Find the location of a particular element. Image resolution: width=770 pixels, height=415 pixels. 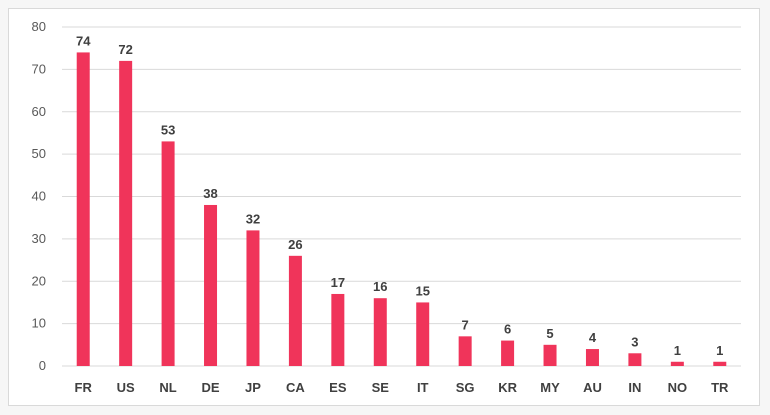

bar-sg is located at coordinates (465, 351).